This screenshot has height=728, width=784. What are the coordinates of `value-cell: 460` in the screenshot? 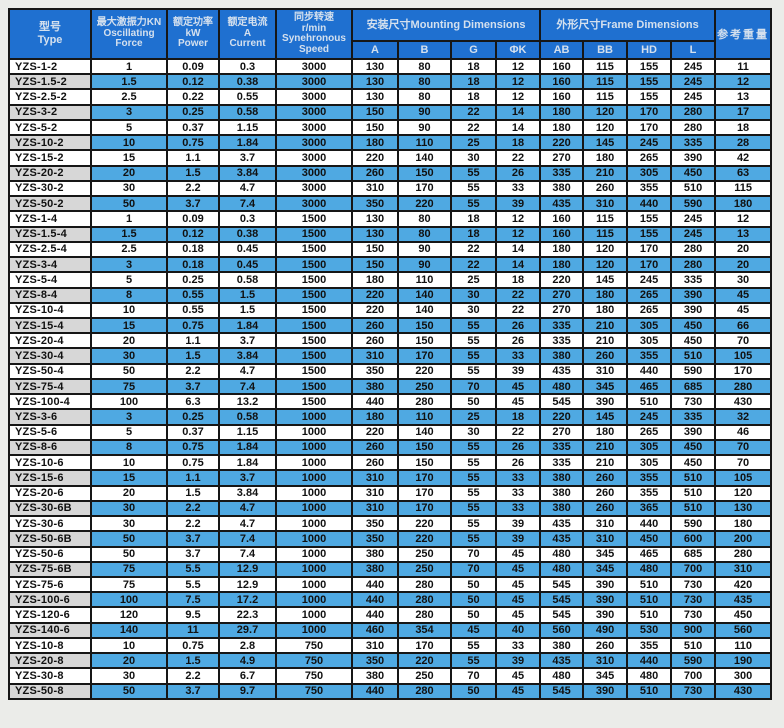 It's located at (375, 630).